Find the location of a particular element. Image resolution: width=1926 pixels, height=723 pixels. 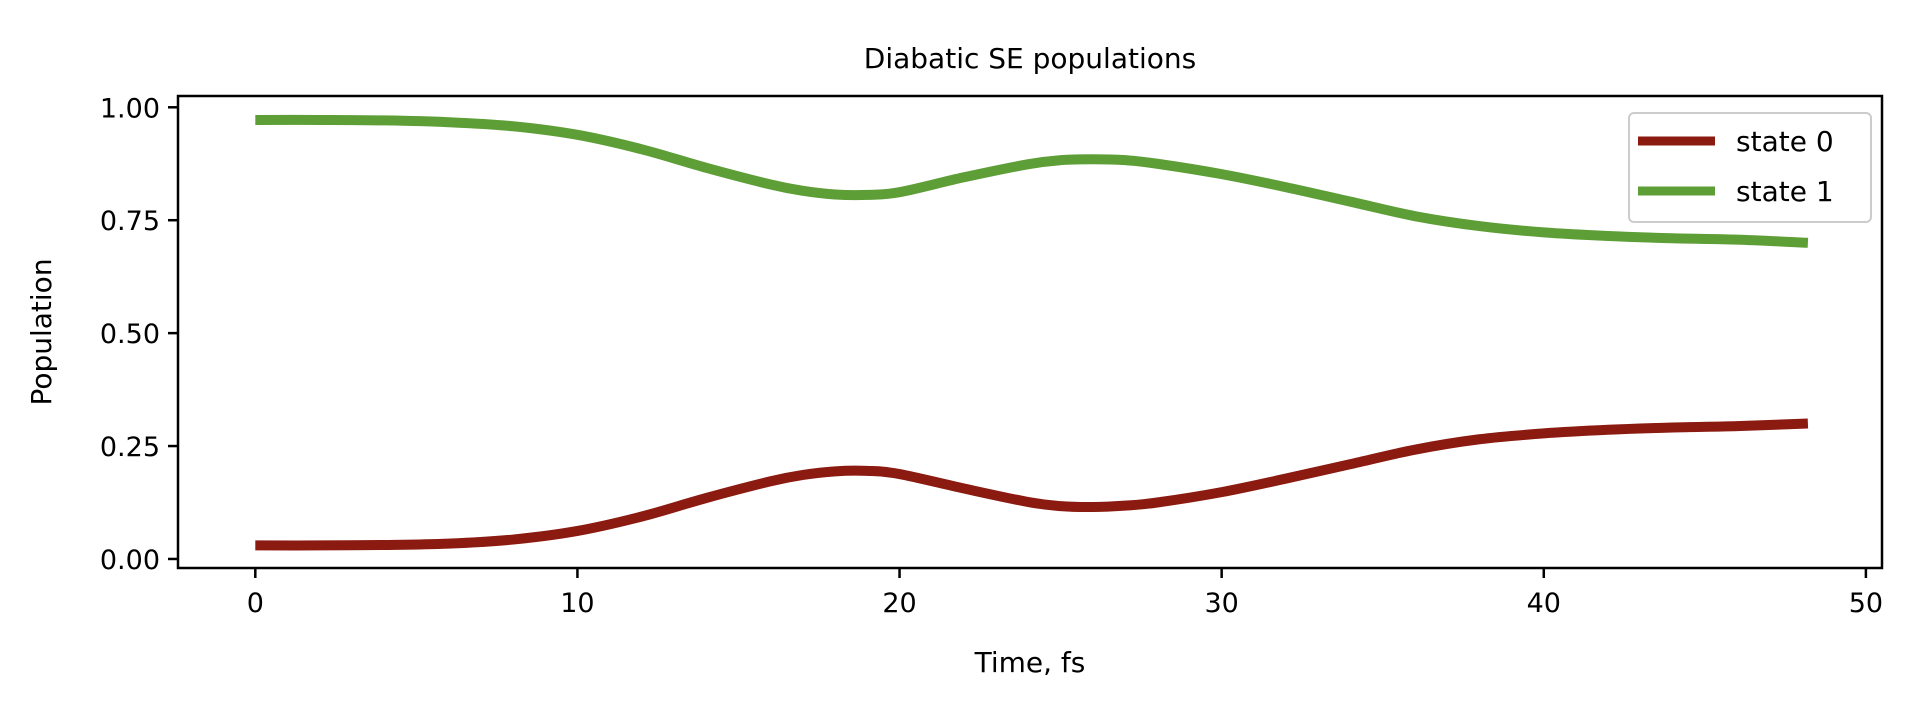

y-axis-title: Population is located at coordinates (41, 331).